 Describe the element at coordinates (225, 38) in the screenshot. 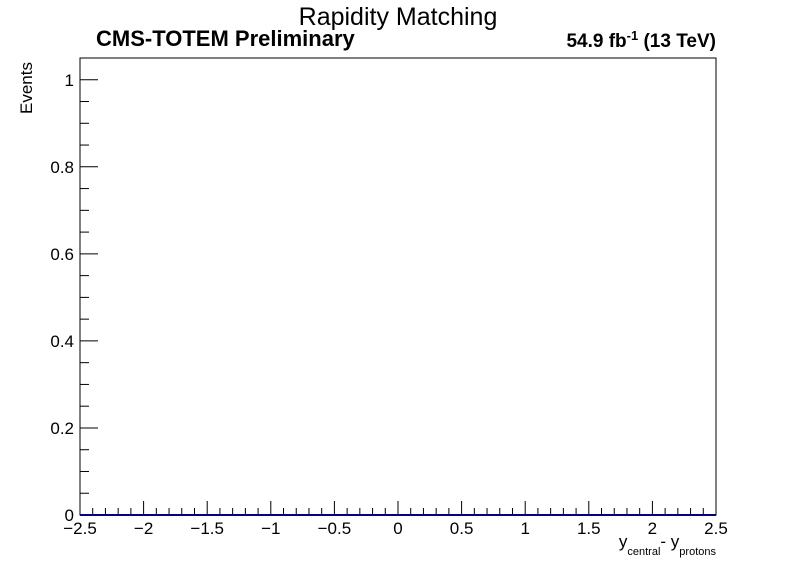

I see `experiment-label: CMS-TOTEM Preliminary` at that location.